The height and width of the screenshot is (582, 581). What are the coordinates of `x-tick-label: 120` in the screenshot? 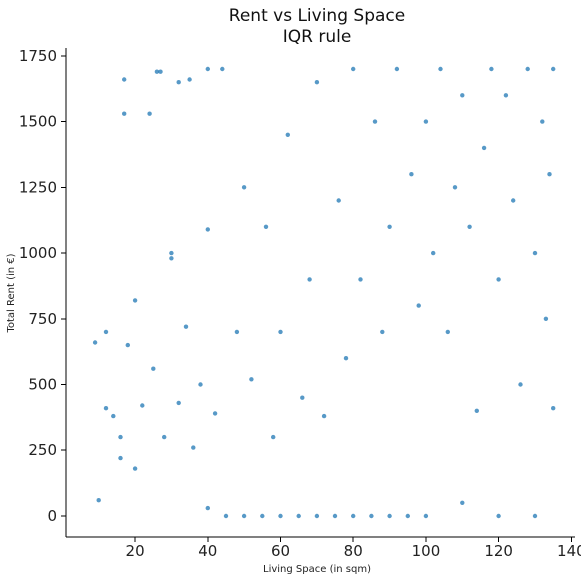 It's located at (498, 551).